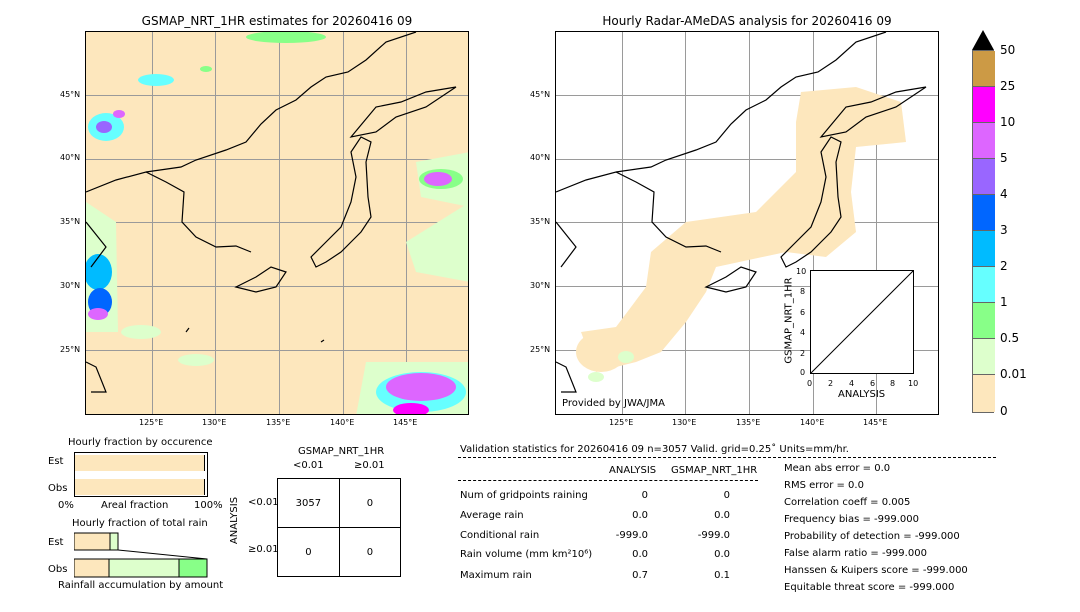 This screenshot has width=1080, height=612. I want to click on fraction-total-title: Hourly fraction of total rain, so click(140, 523).